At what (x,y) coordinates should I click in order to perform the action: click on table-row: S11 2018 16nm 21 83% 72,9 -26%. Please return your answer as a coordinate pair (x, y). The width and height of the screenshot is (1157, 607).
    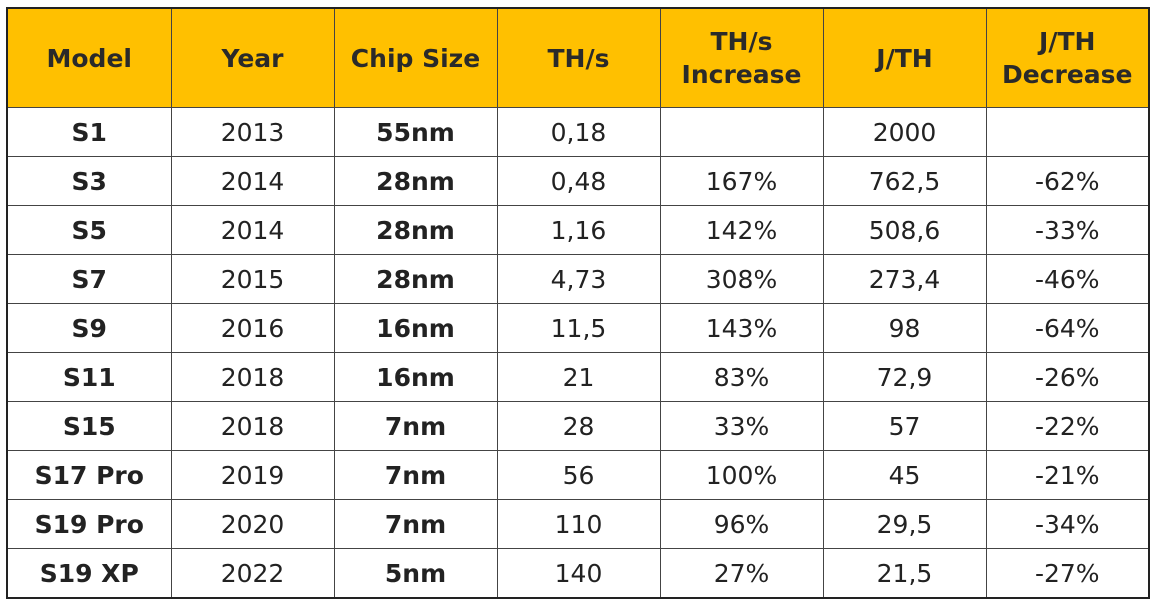
    Looking at the image, I should click on (578, 377).